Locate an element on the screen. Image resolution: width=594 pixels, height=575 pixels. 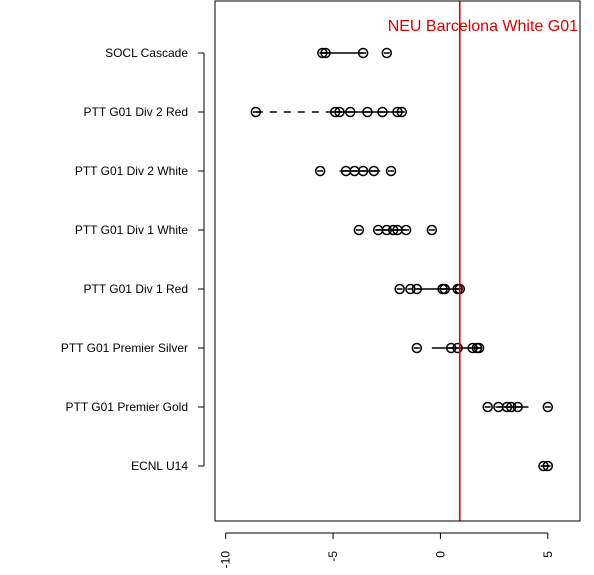
y-tick-label: PTT G01 Div 1 Red is located at coordinates (136, 289).